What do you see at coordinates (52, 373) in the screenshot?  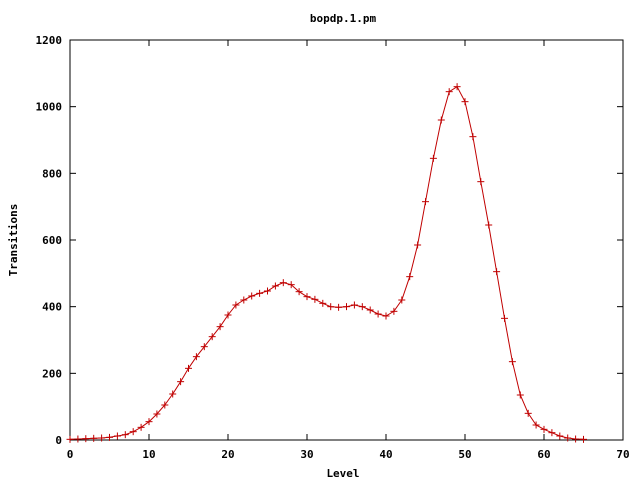 I see `y-tick-label: 200` at bounding box center [52, 373].